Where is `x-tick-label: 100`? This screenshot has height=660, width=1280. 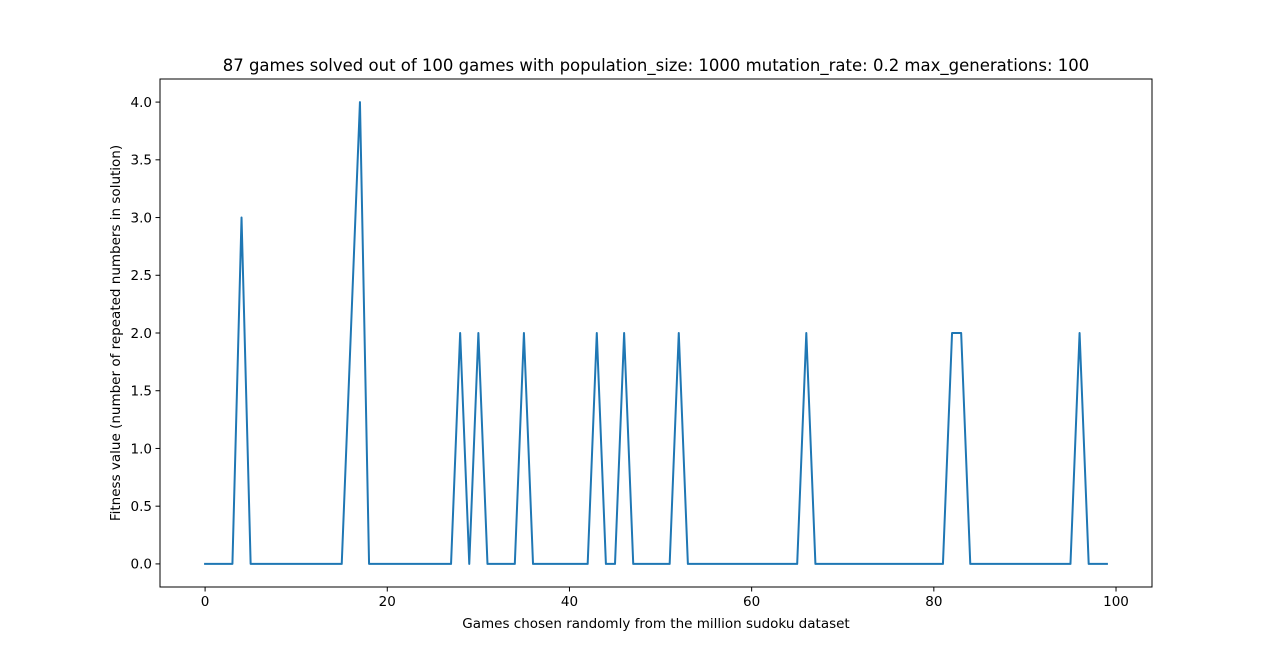 x-tick-label: 100 is located at coordinates (1116, 602).